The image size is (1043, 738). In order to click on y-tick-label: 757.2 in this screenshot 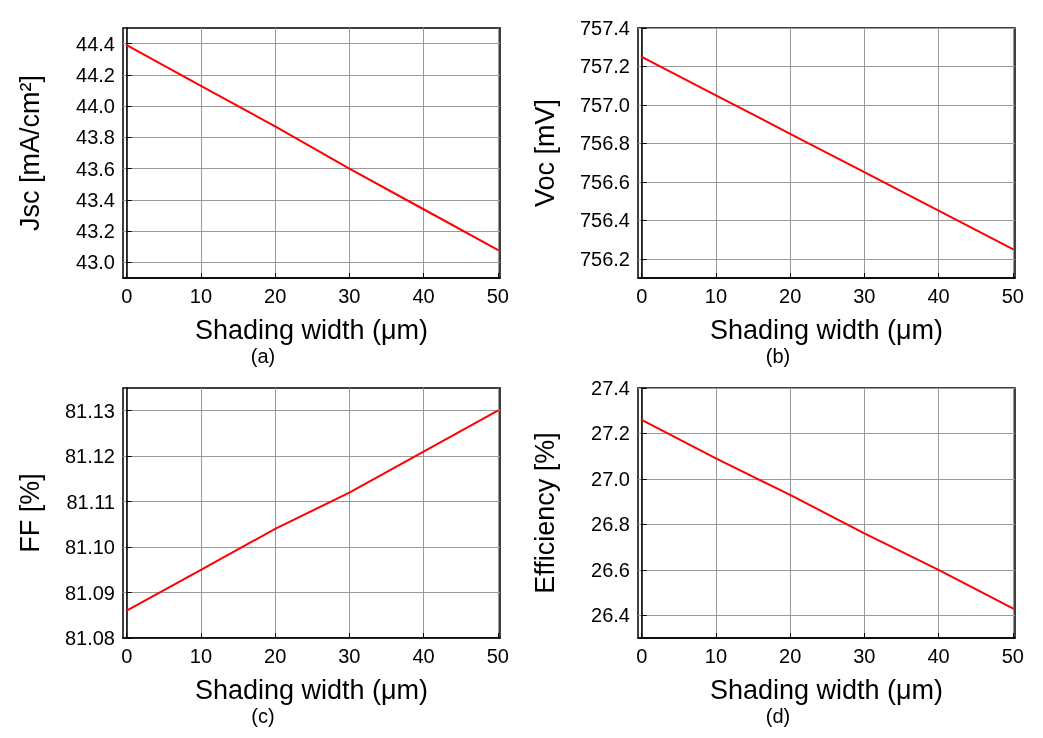, I will do `click(604, 66)`.